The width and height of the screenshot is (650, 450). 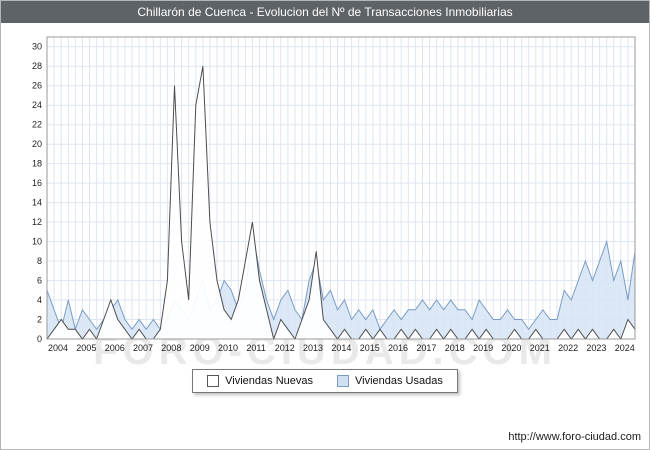 What do you see at coordinates (37, 164) in the screenshot?
I see `svg-text: 18` at bounding box center [37, 164].